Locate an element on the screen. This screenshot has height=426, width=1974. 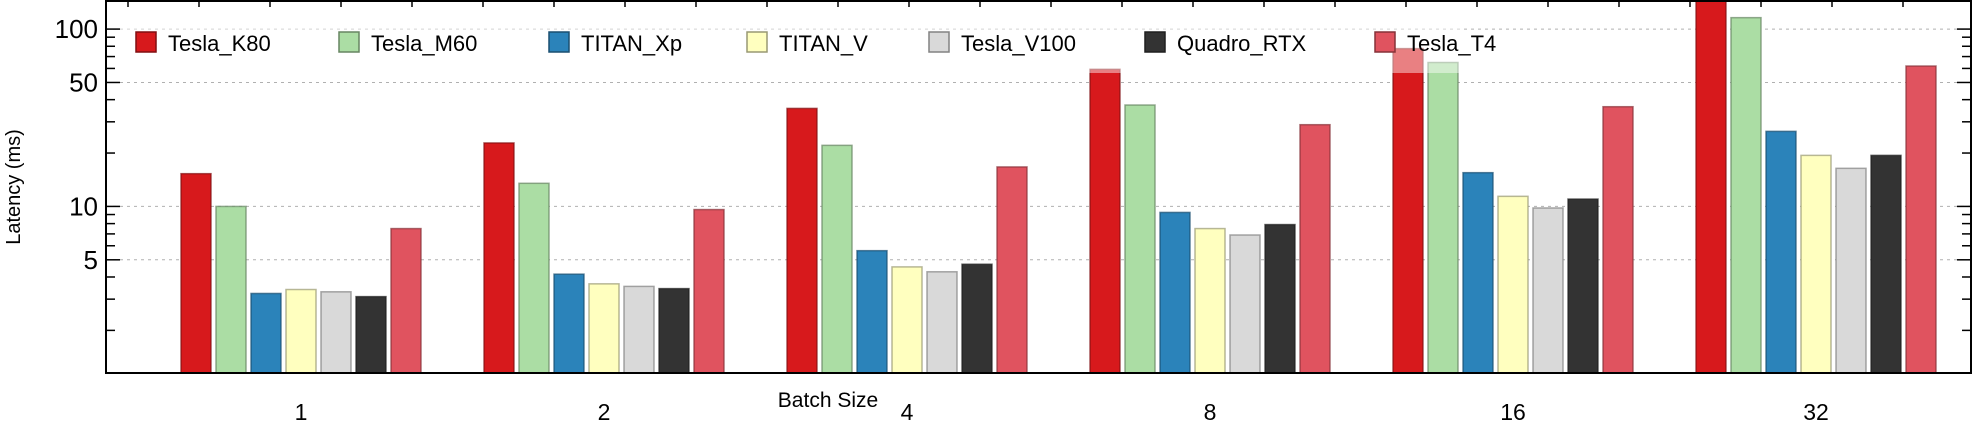
y-tick-label: 10 is located at coordinates (83, 206).